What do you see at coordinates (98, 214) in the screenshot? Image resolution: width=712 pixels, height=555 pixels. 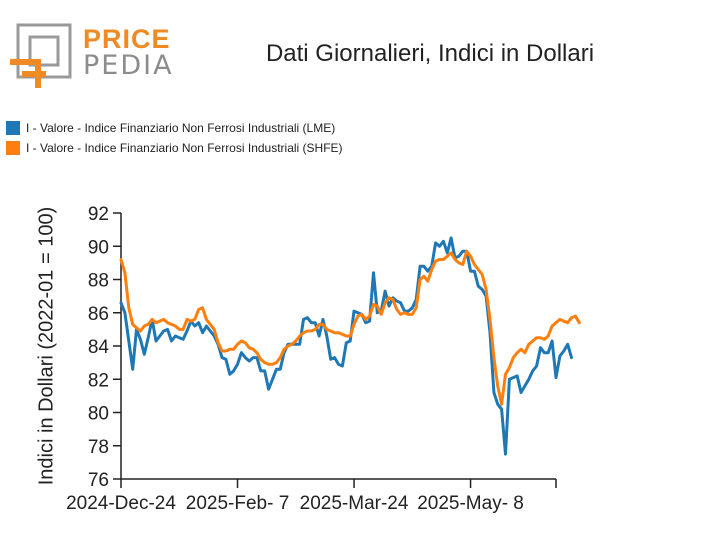 I see `y-tick-label: 92` at bounding box center [98, 214].